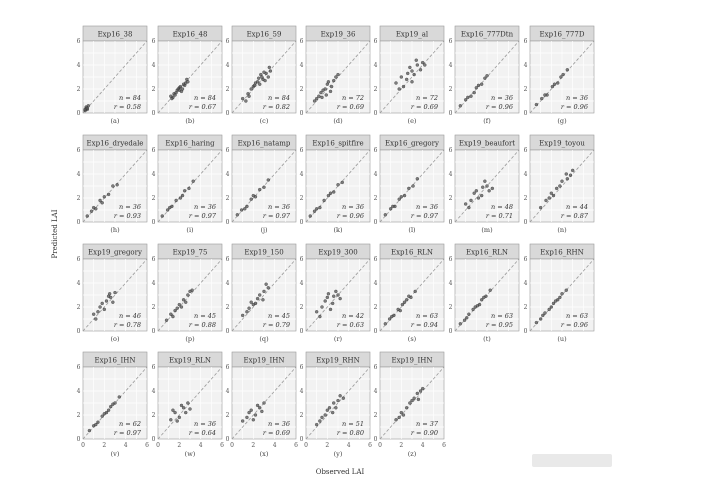  I want to click on panel-16-title: Exp19_75, so click(190, 253).